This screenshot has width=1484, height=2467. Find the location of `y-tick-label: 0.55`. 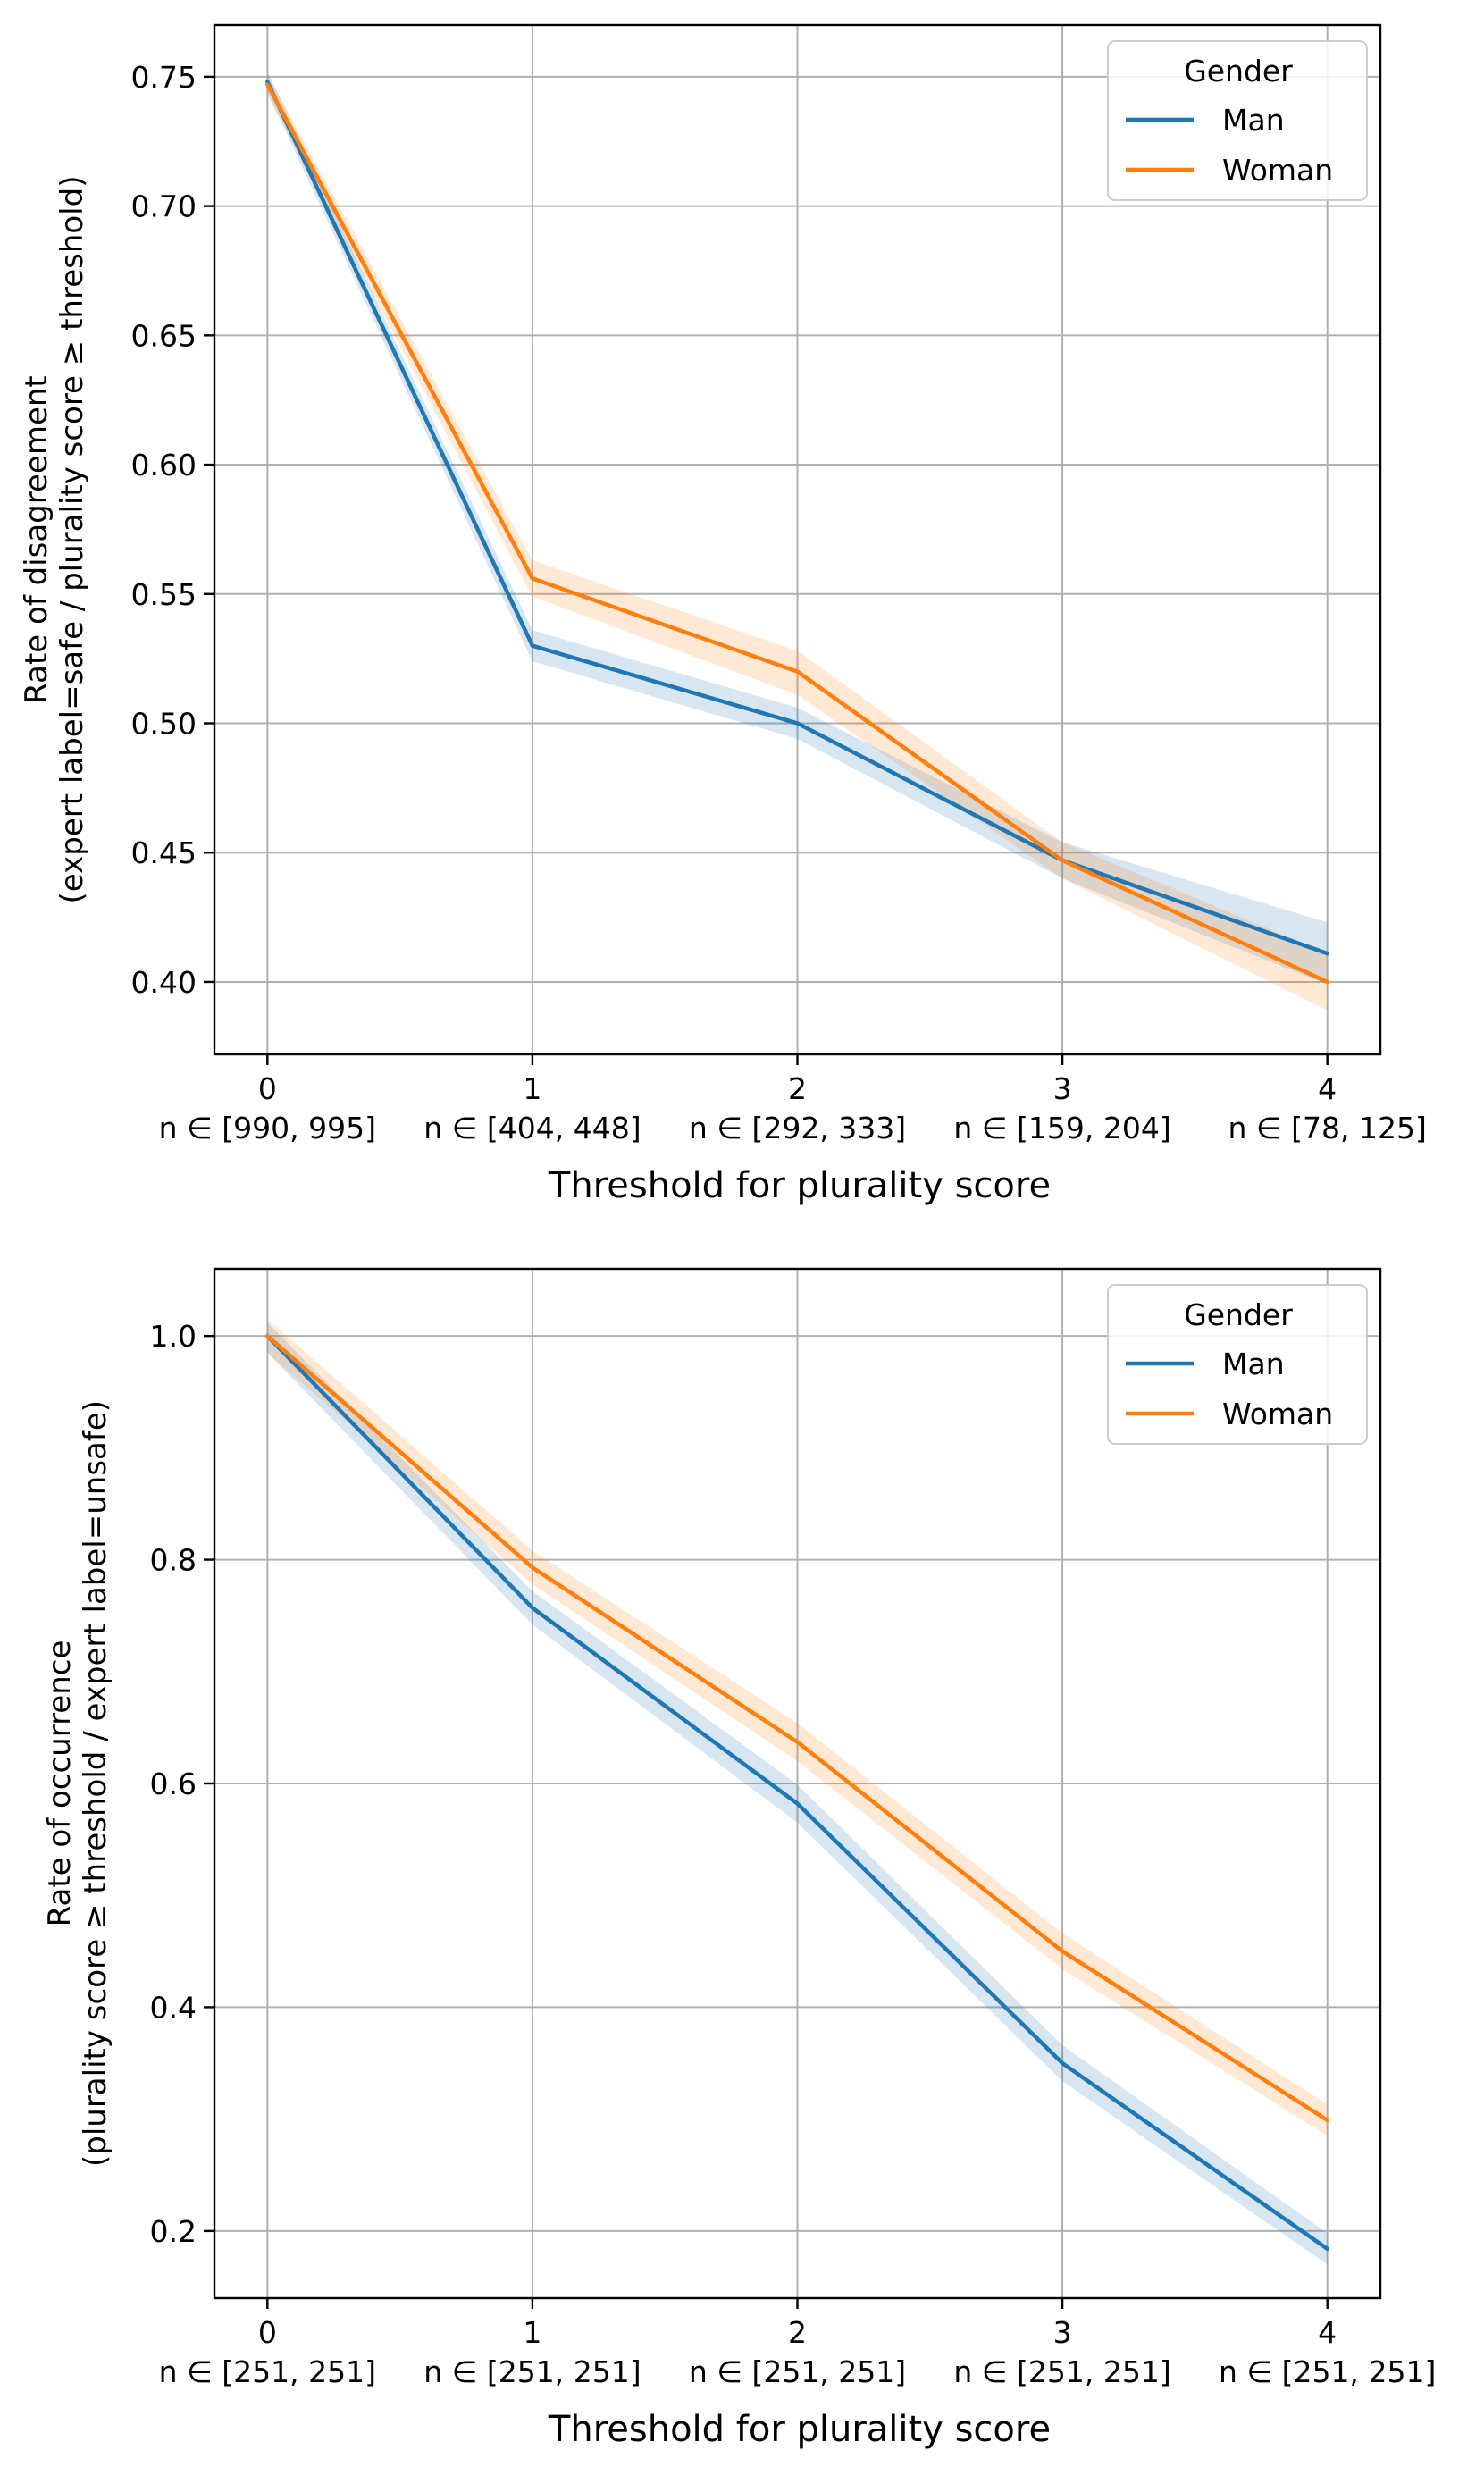

y-tick-label: 0.55 is located at coordinates (164, 594).